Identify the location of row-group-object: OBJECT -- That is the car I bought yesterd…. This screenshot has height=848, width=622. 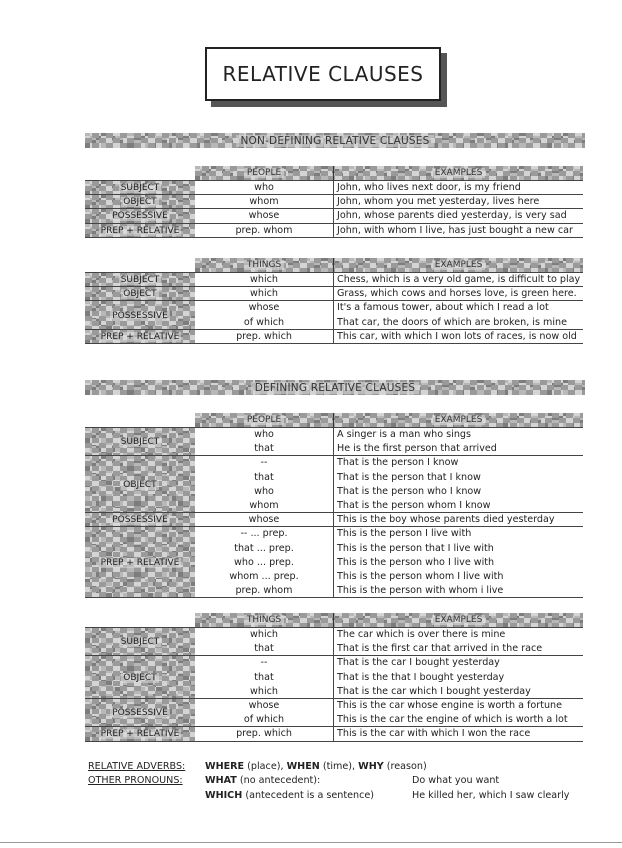
(334, 677).